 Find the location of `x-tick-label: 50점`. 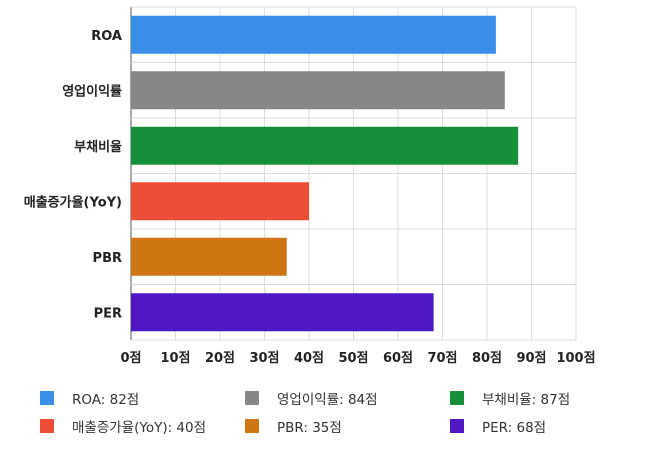

x-tick-label: 50점 is located at coordinates (353, 358).